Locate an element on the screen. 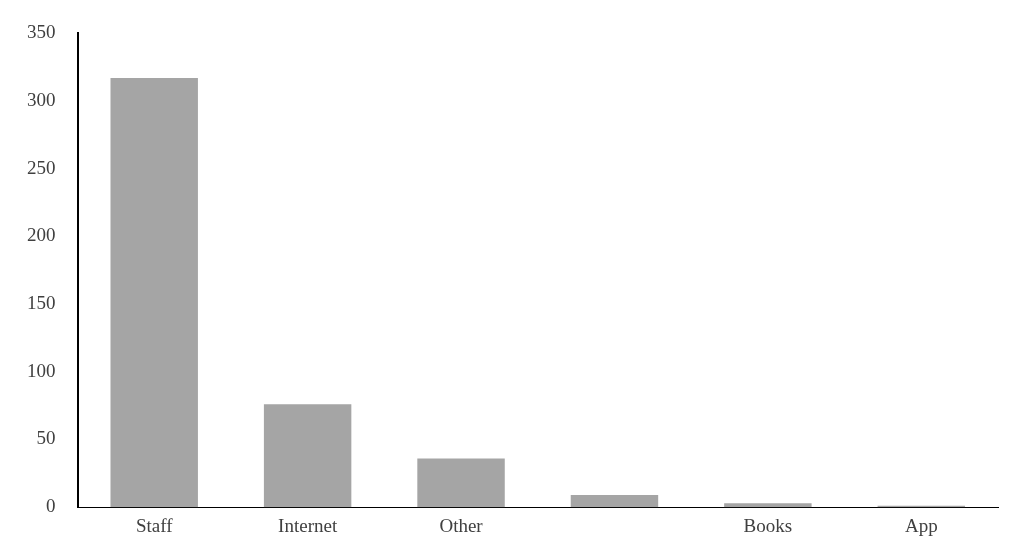 Image resolution: width=1018 pixels, height=552 pixels. y-tick-label: 300 is located at coordinates (41, 100).